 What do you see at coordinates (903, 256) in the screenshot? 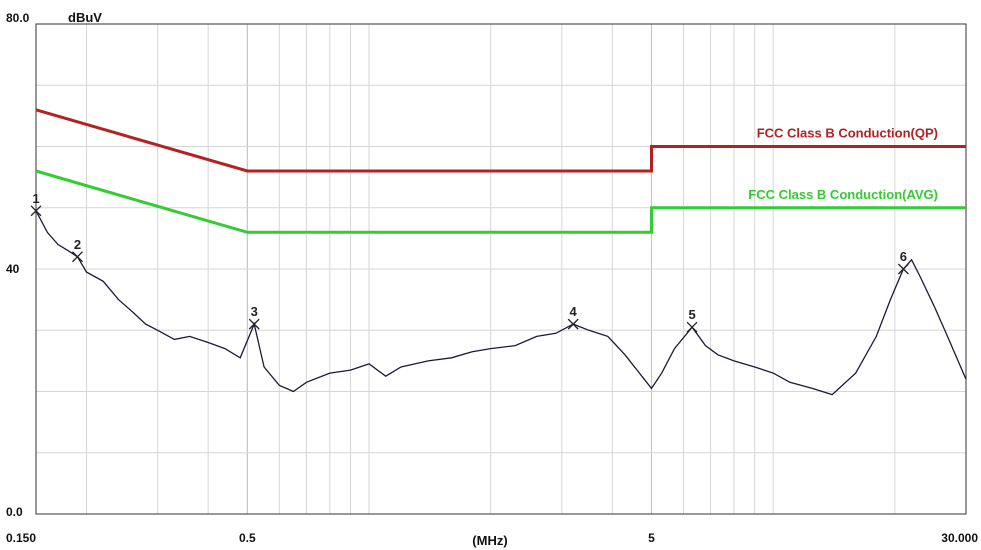
I see `peak-marker-label: 6` at bounding box center [903, 256].